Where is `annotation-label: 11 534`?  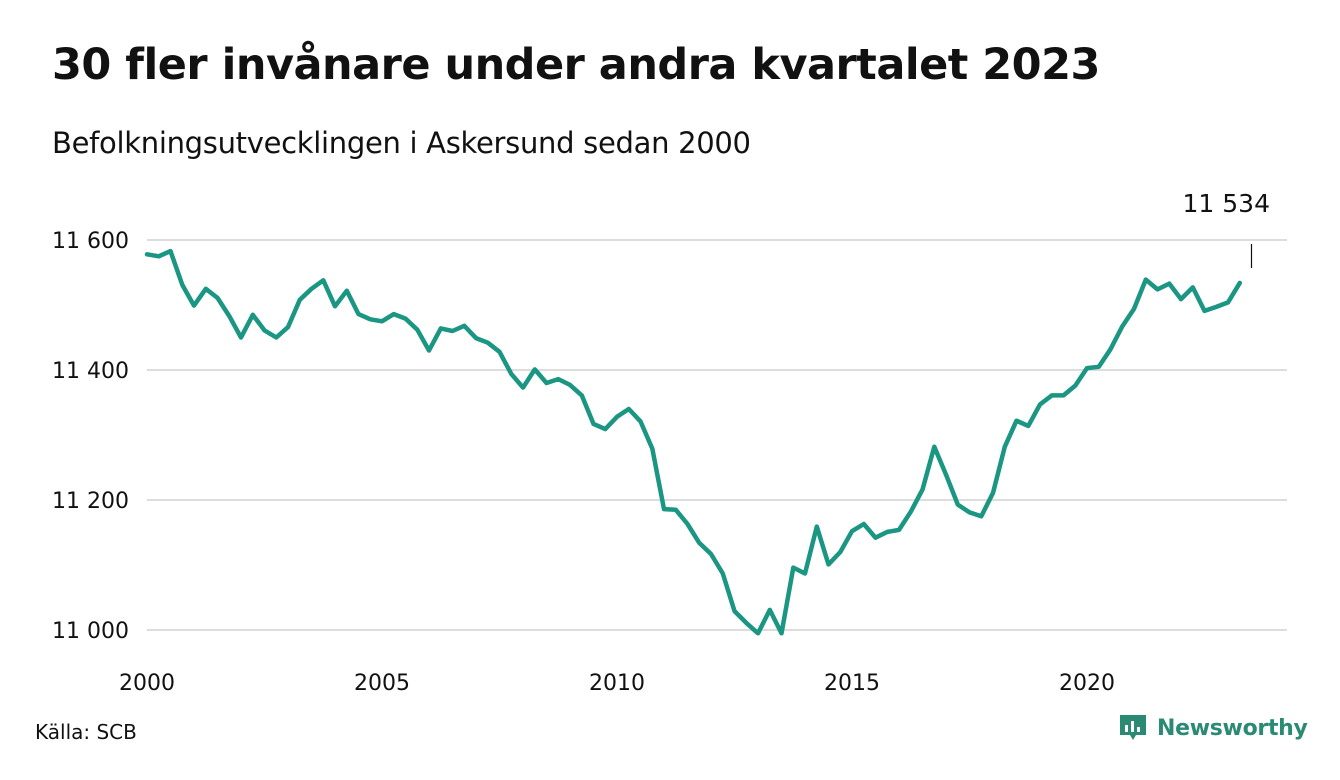
annotation-label: 11 534 is located at coordinates (1226, 203).